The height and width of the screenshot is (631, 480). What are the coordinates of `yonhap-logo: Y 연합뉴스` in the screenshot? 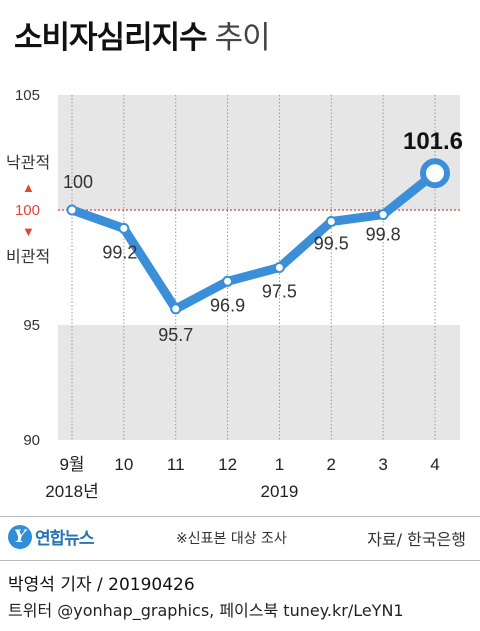 It's located at (51, 536).